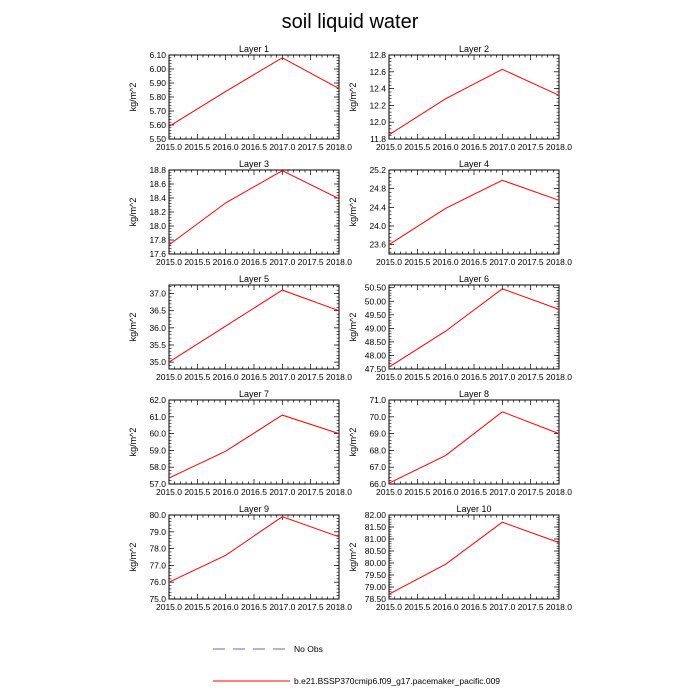  What do you see at coordinates (376, 328) in the screenshot?
I see `y-tick-label: 49.00` at bounding box center [376, 328].